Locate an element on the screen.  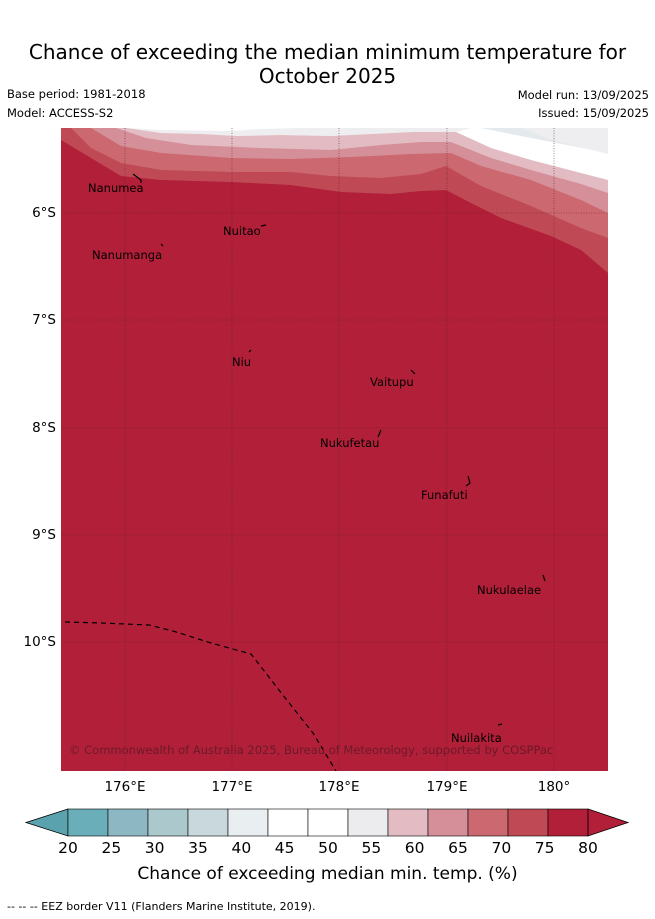
x-tick-label: 176°E is located at coordinates (125, 787).